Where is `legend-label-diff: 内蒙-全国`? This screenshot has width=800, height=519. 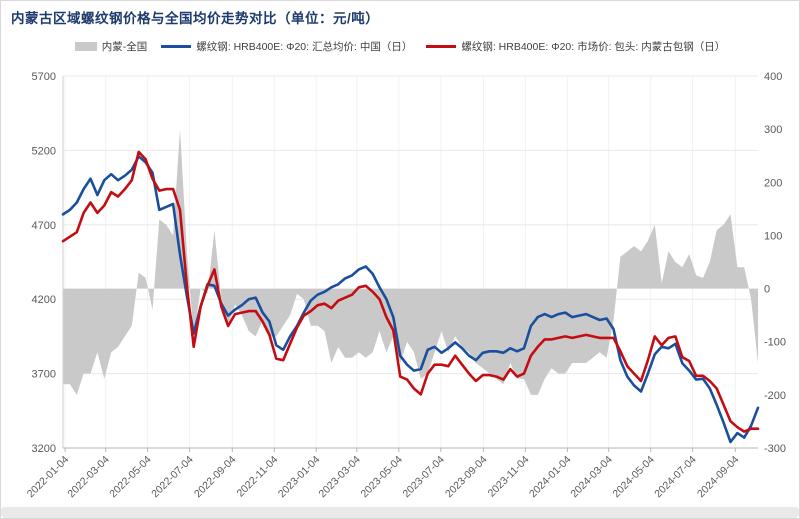
legend-label-diff: 内蒙-全国 is located at coordinates (124, 47).